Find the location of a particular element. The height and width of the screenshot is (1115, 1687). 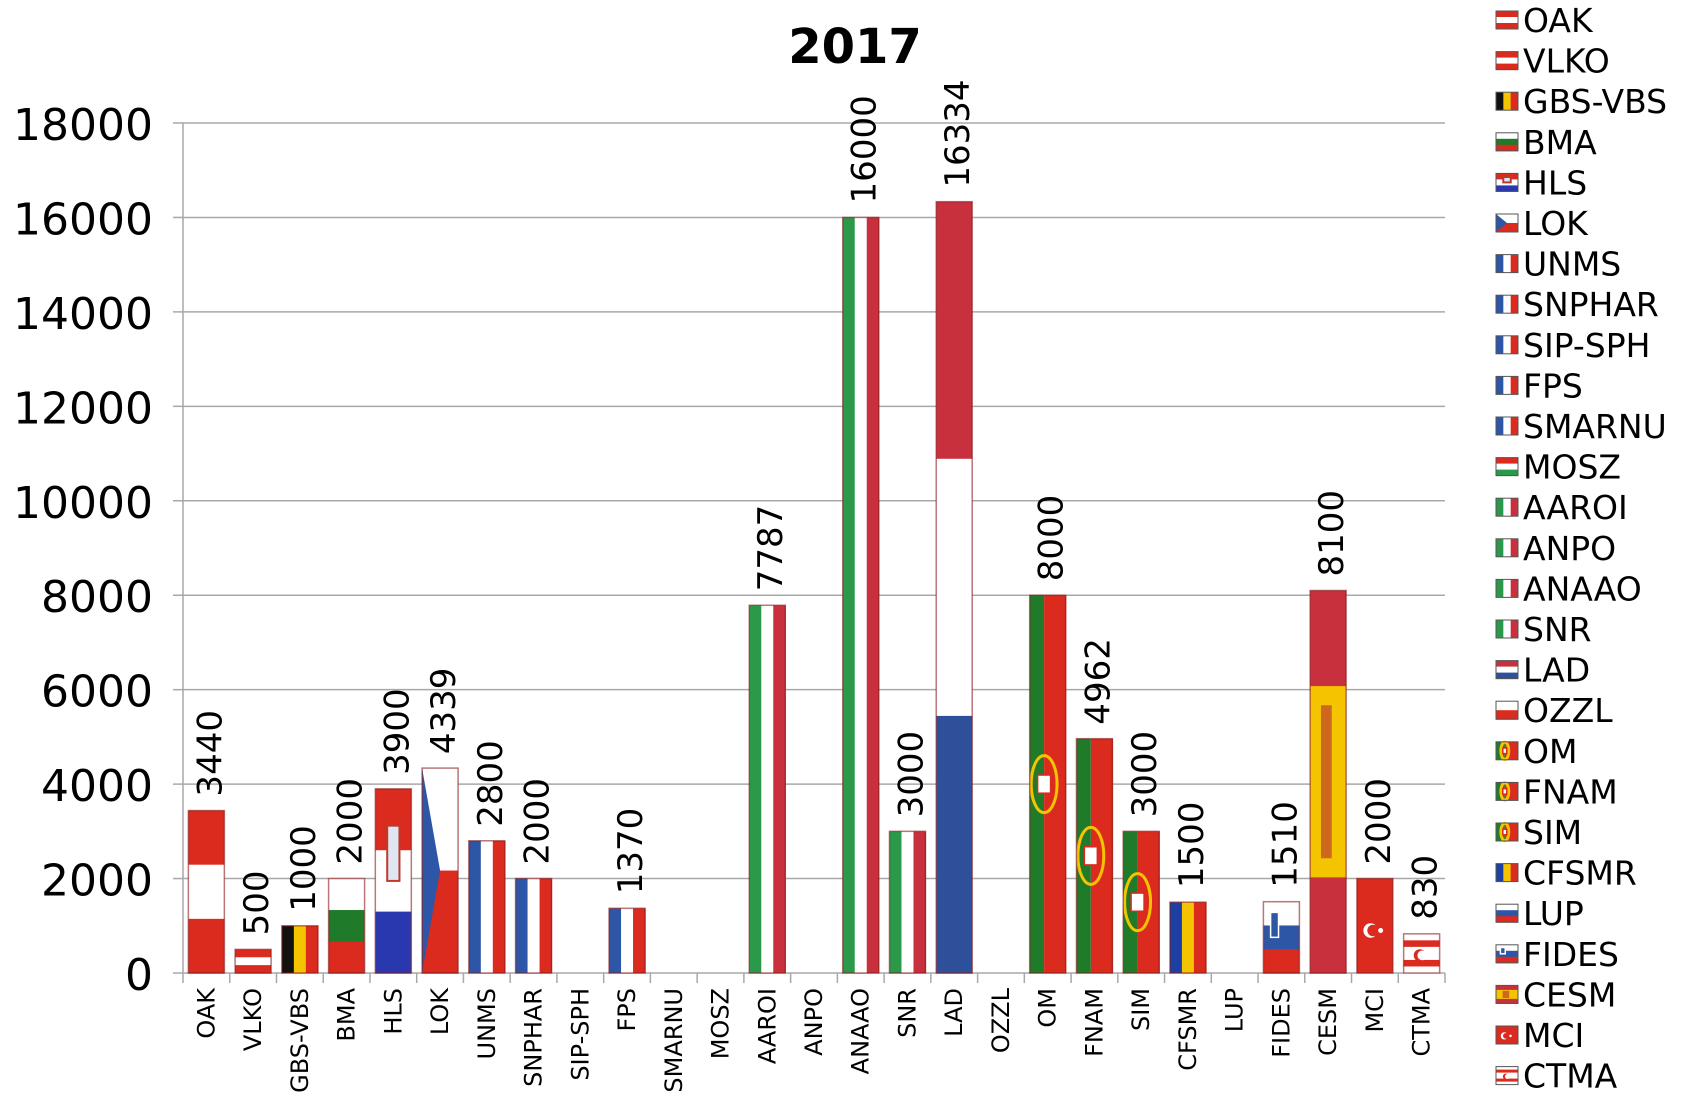

bar-lad is located at coordinates (954, 587).